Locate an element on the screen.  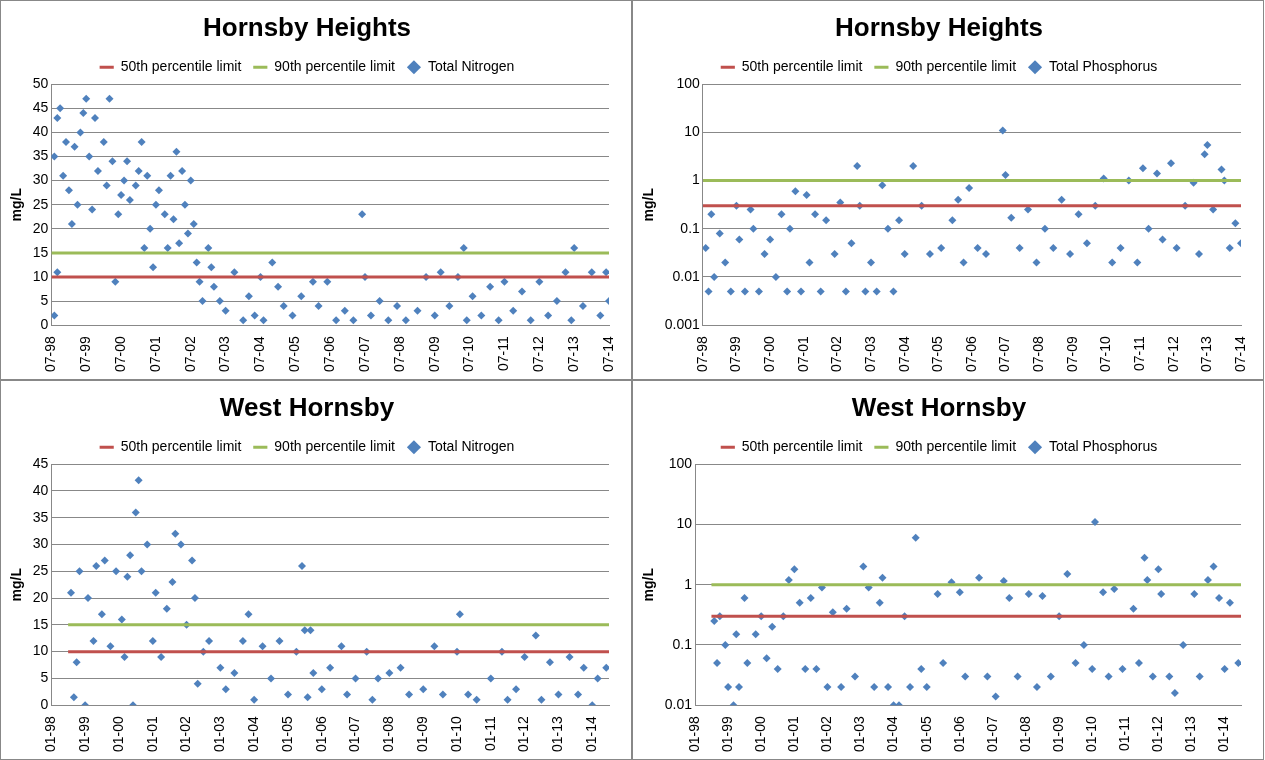
x-tick-label: 01-14 is located at coordinates (1223, 734).